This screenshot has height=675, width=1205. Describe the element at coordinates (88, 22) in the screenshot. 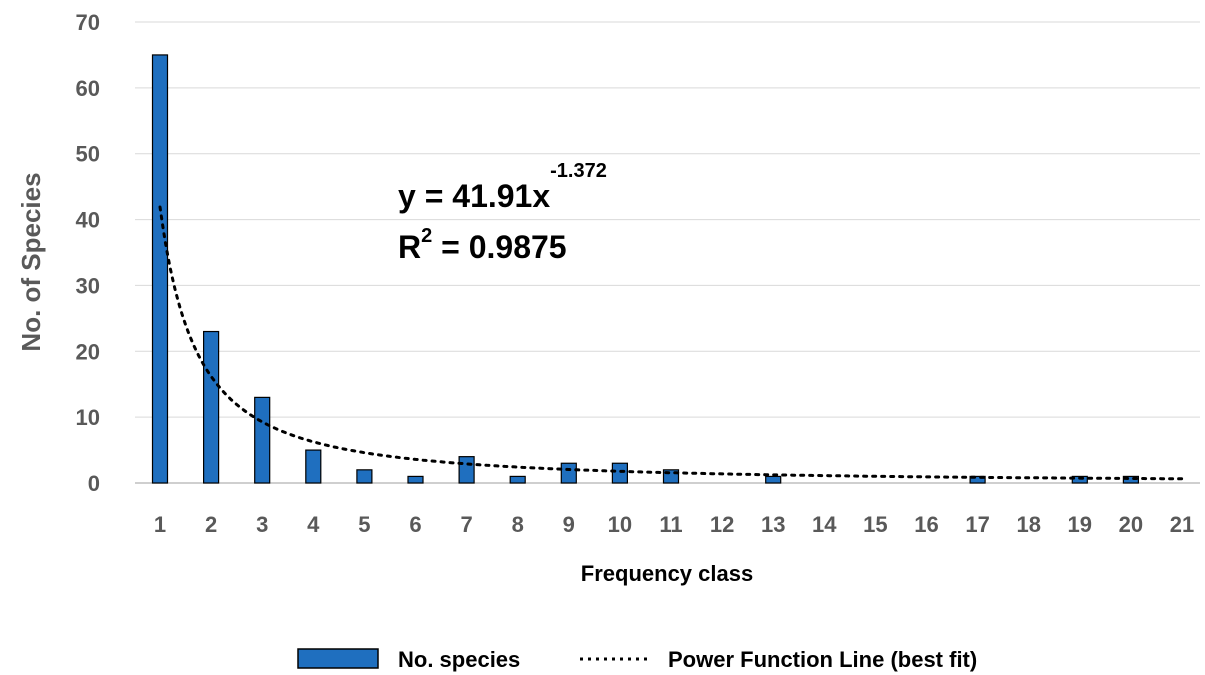

I see `y-tick-label: 70` at that location.